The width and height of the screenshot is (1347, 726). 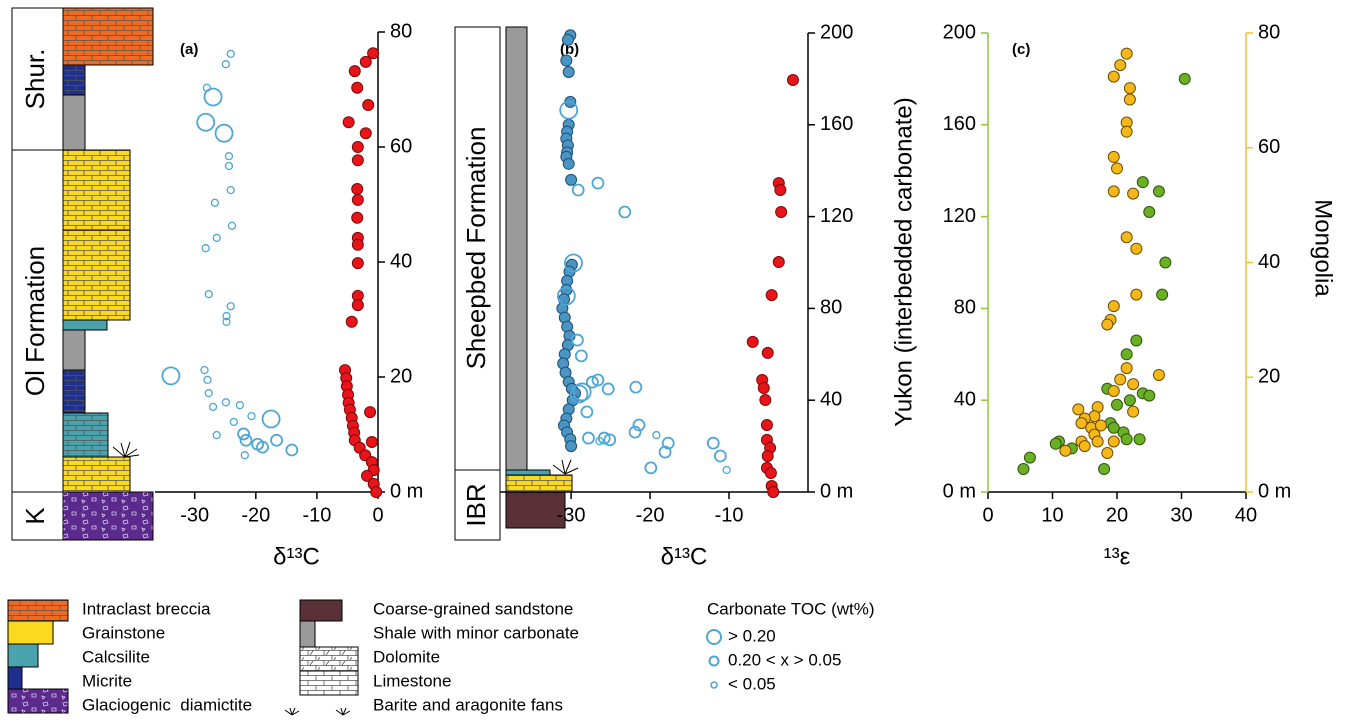 I want to click on y2-axis-label: Mongolia, so click(x=1323, y=248).